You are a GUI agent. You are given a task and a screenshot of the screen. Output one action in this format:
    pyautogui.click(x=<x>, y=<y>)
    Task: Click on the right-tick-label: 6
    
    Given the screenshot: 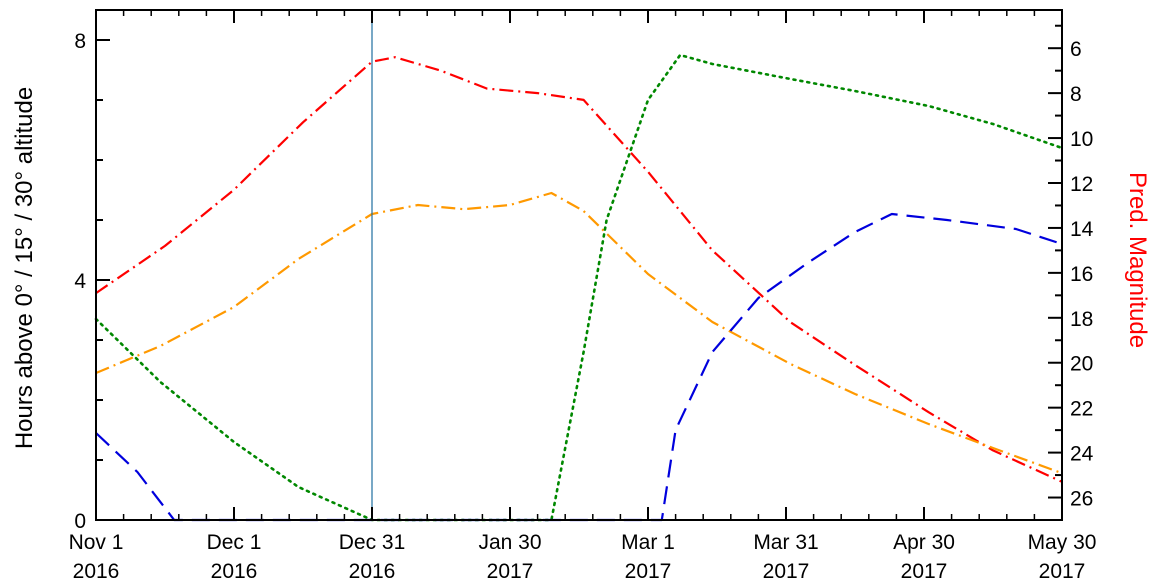 What is the action you would take?
    pyautogui.click(x=1076, y=49)
    